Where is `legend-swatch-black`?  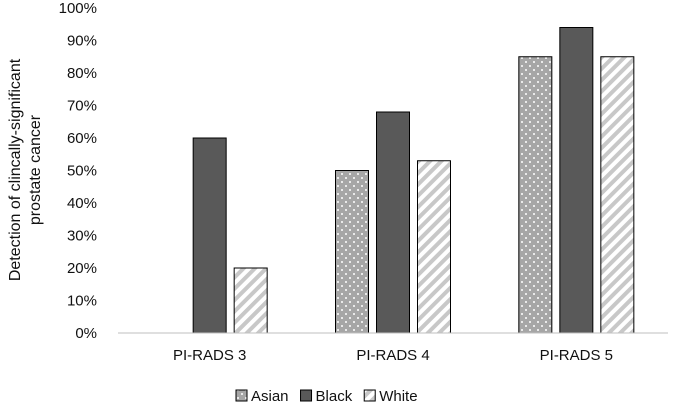
legend-swatch-black is located at coordinates (306, 395).